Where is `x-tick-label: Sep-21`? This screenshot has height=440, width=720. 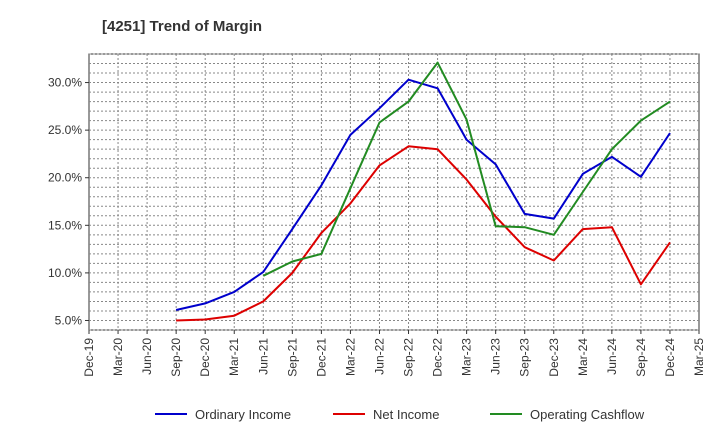 x-tick-label: Sep-21 is located at coordinates (292, 357).